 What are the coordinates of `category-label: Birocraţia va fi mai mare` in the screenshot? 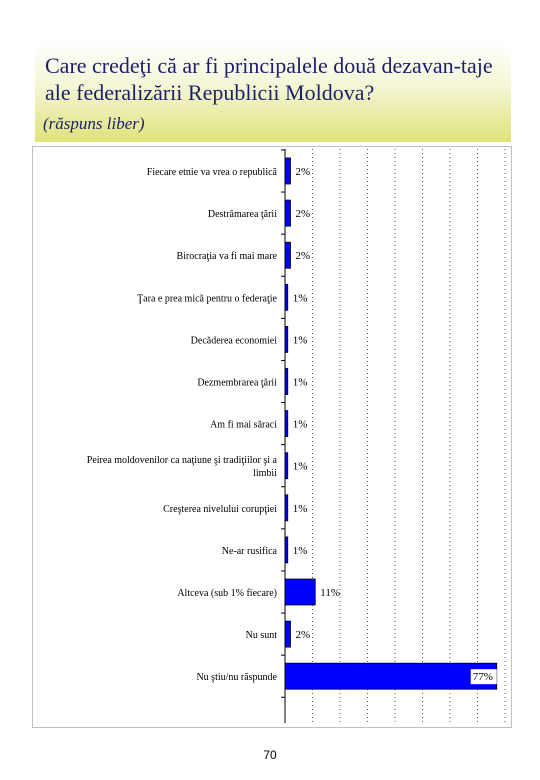 It's located at (226, 256).